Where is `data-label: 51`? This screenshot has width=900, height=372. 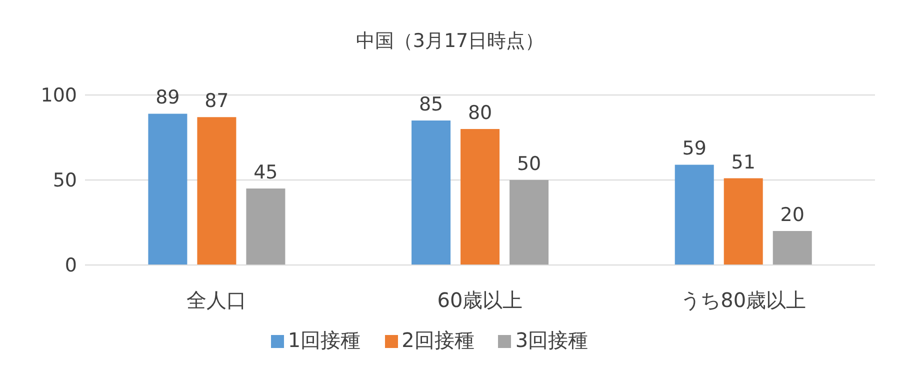 data-label: 51 is located at coordinates (743, 162).